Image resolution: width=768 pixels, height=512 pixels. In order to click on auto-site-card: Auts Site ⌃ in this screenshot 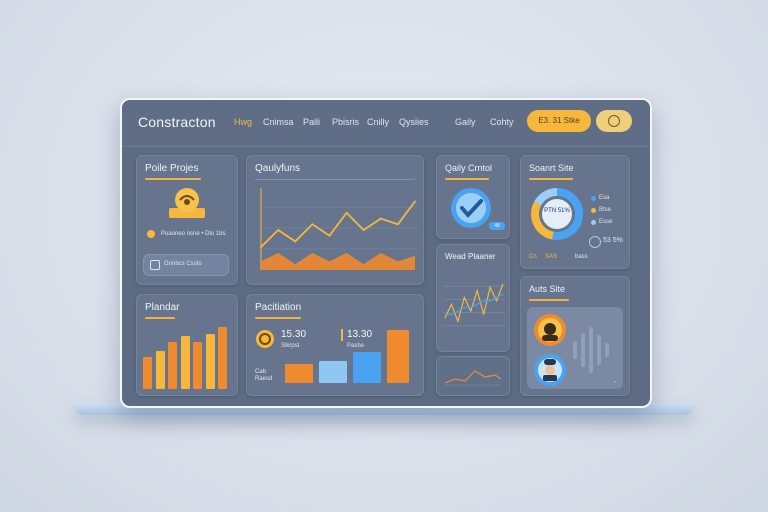, I will do `click(575, 336)`.